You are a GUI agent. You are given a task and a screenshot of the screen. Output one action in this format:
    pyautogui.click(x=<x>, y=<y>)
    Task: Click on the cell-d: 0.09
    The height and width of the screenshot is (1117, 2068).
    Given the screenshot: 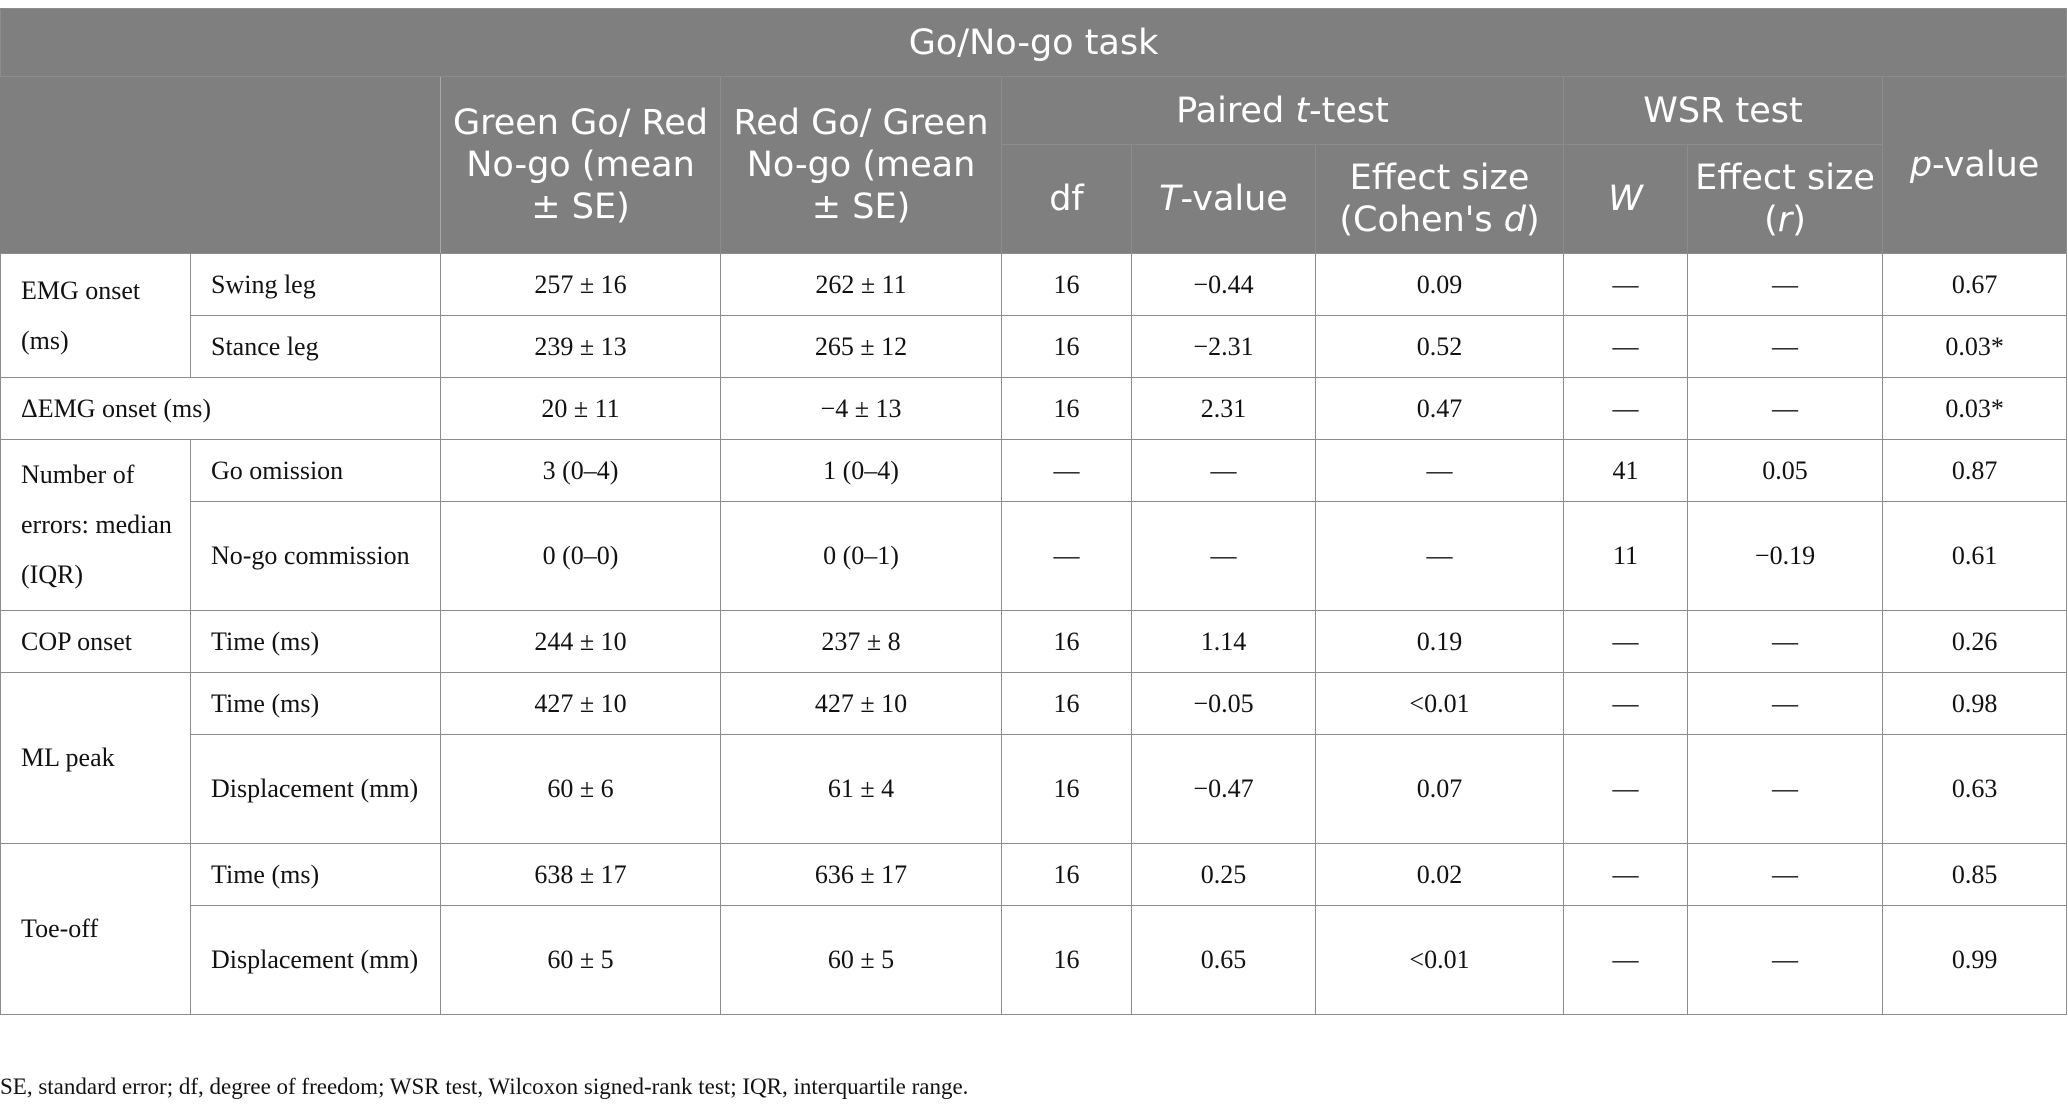 What is the action you would take?
    pyautogui.click(x=1439, y=284)
    